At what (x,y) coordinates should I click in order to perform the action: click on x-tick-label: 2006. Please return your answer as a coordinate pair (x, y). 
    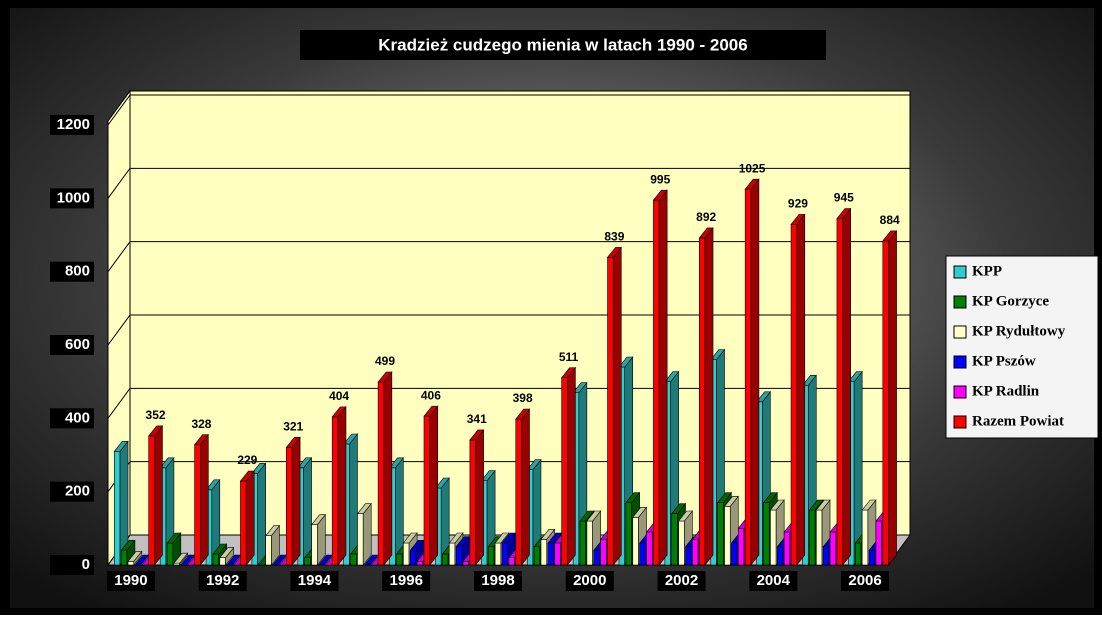
    Looking at the image, I should click on (864, 580).